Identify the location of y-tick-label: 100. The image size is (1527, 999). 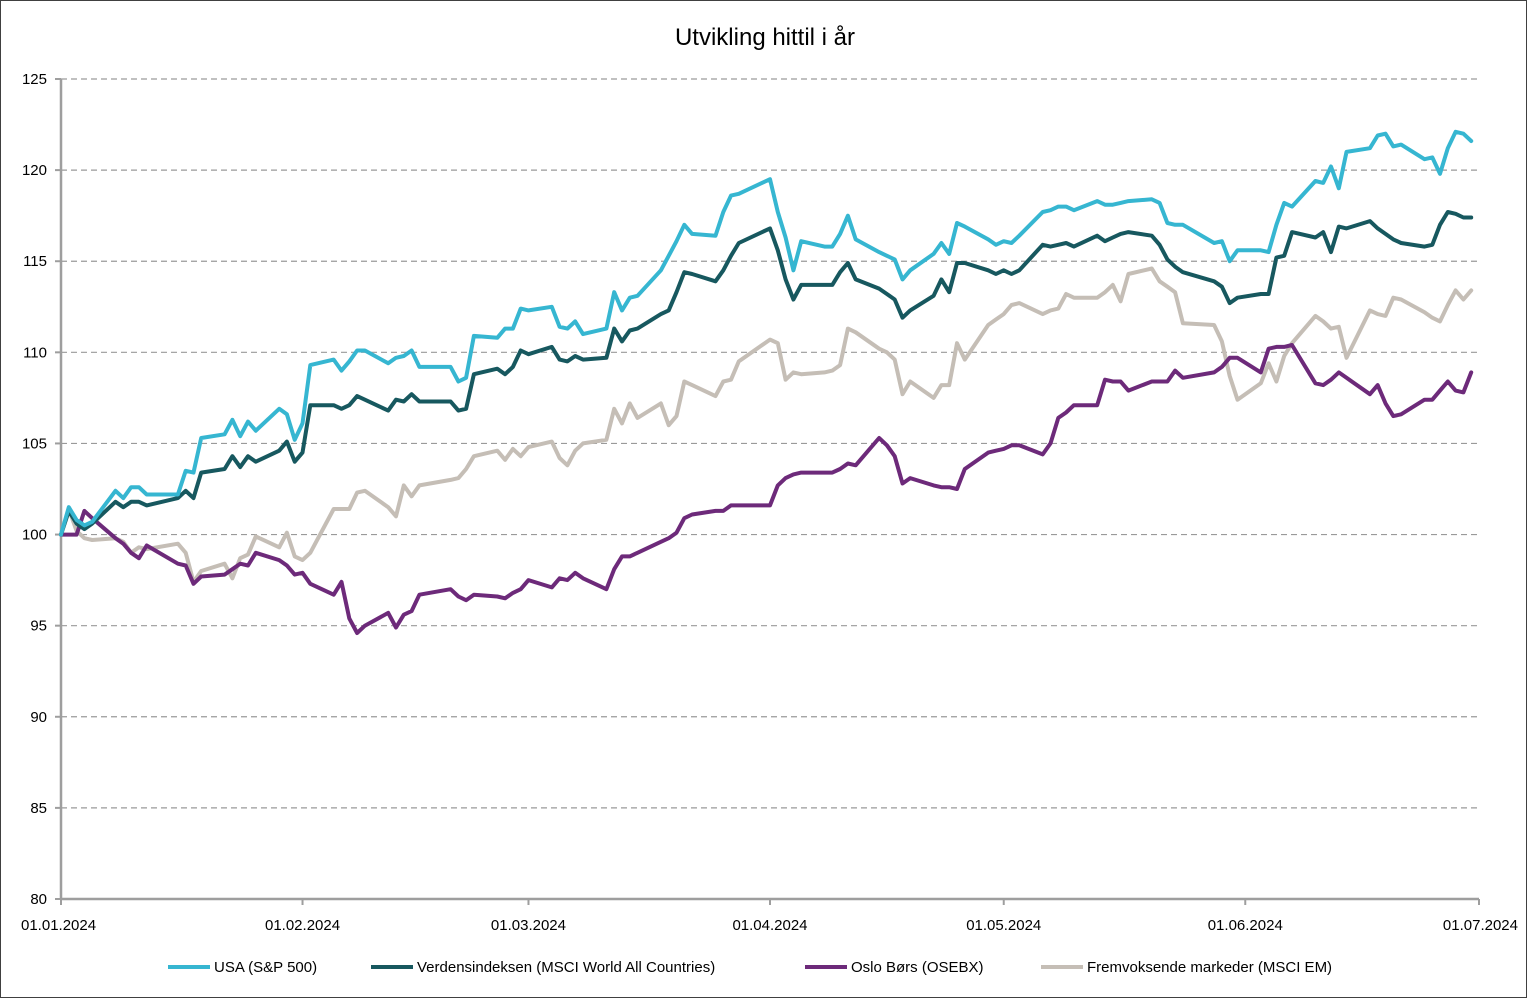
(34, 535).